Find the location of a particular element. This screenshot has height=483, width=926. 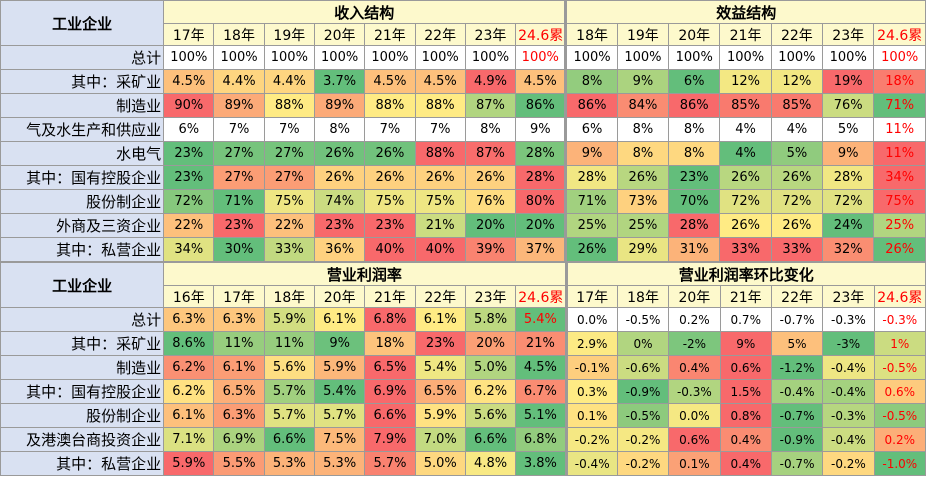

header-row: 工业企业 营业利润率 营业利润率环比变化 is located at coordinates (463, 285).